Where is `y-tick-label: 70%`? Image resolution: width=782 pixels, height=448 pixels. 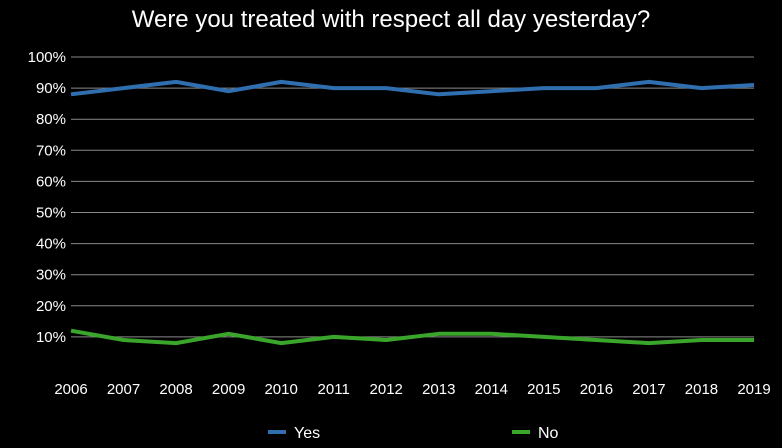
y-tick-label: 70% is located at coordinates (51, 150).